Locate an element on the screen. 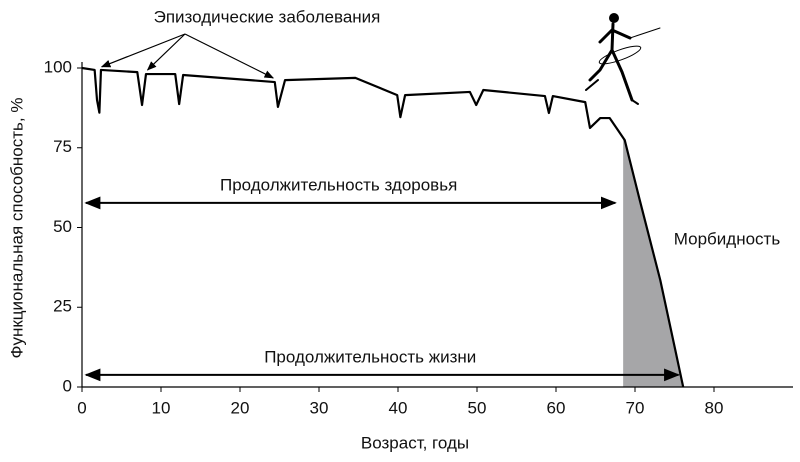 Image resolution: width=800 pixels, height=462 pixels. x-tick-label: 20 is located at coordinates (240, 407).